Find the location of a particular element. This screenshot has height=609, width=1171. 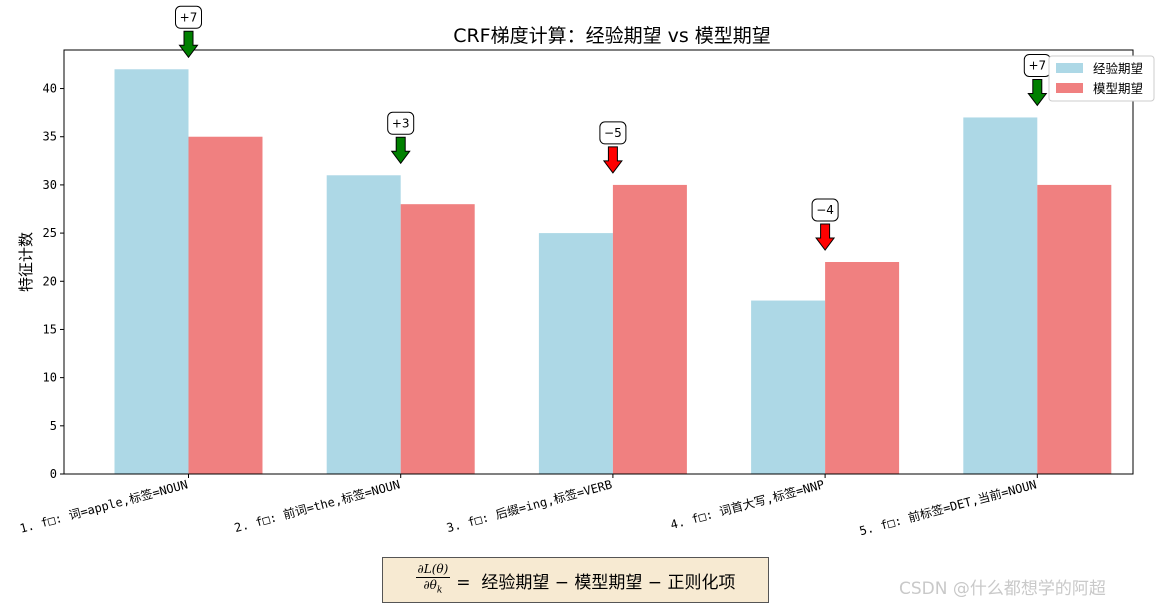

y-tick-label: 40 is located at coordinates (50, 89).